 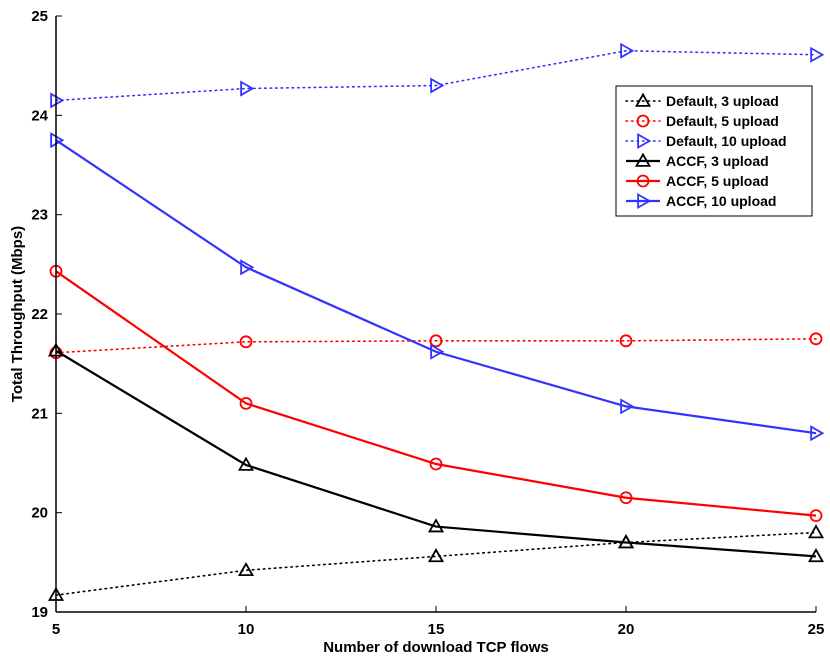 I want to click on y-tick-label: 25, so click(x=39, y=16).